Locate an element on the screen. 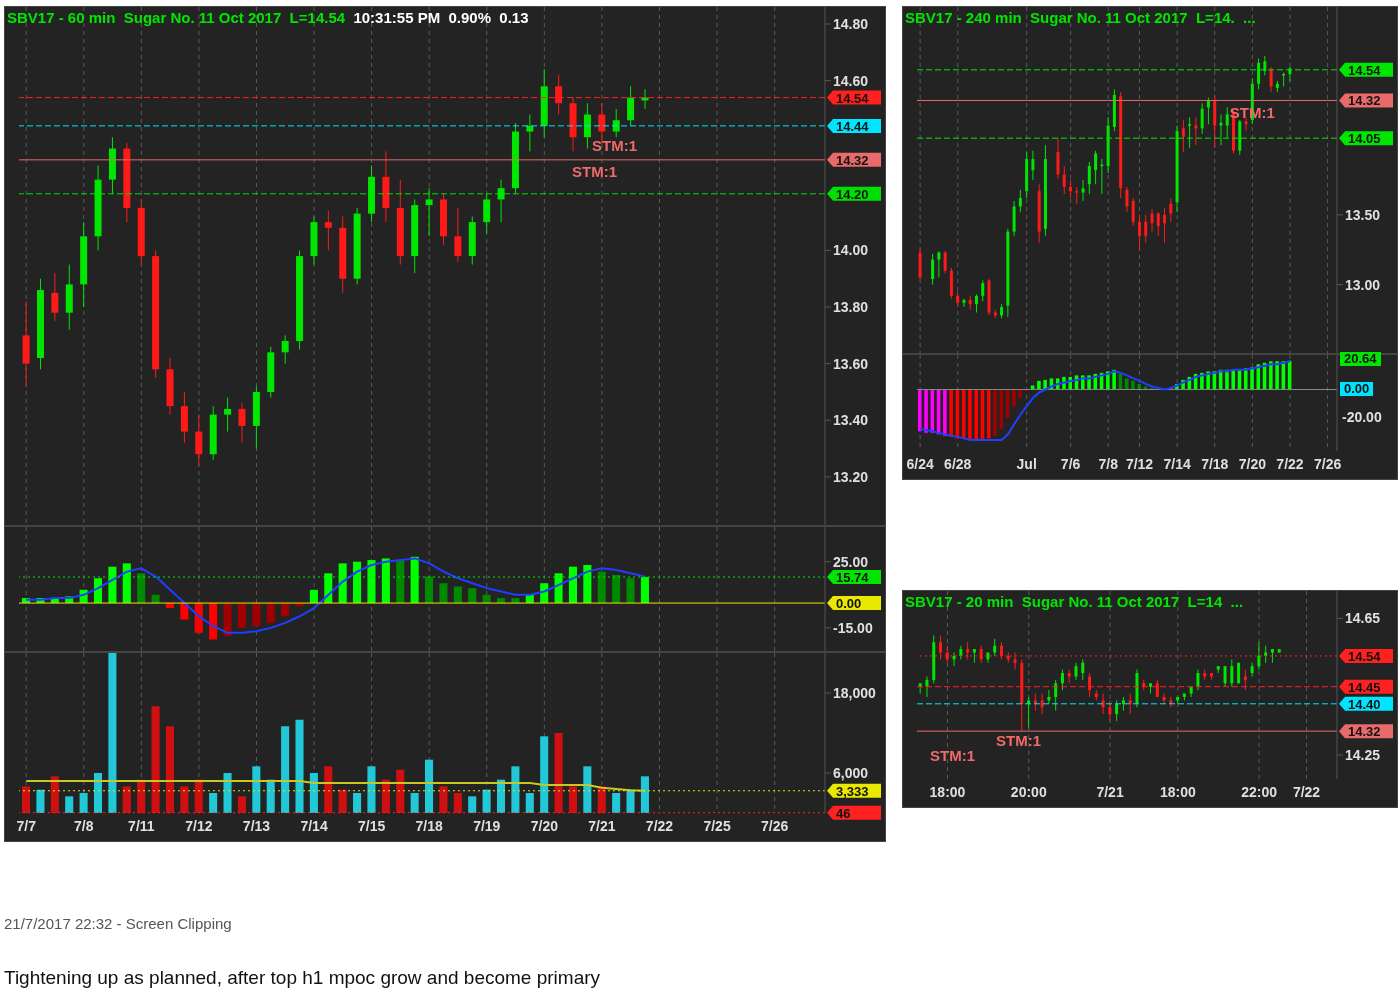  y-tick-label: 13.20 is located at coordinates (851, 476).